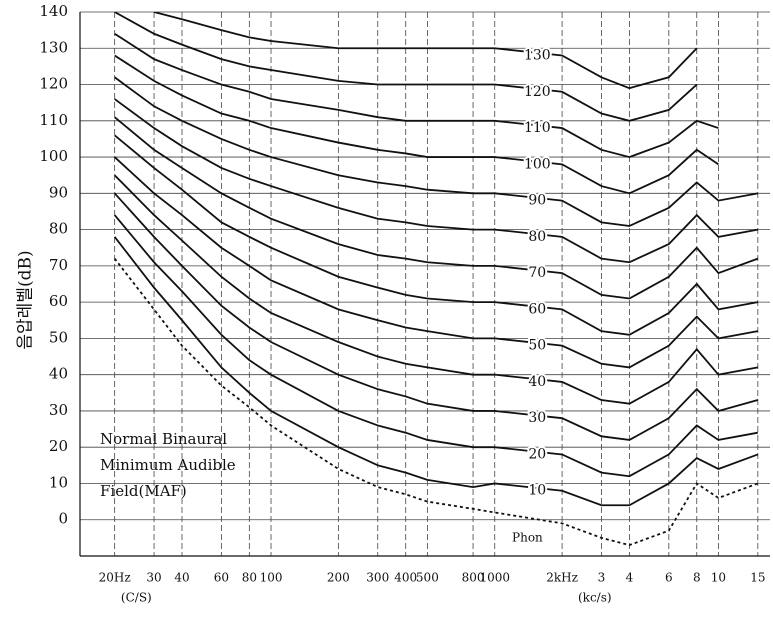 The height and width of the screenshot is (623, 773). I want to click on x-tick-label: 1000, so click(494, 578).